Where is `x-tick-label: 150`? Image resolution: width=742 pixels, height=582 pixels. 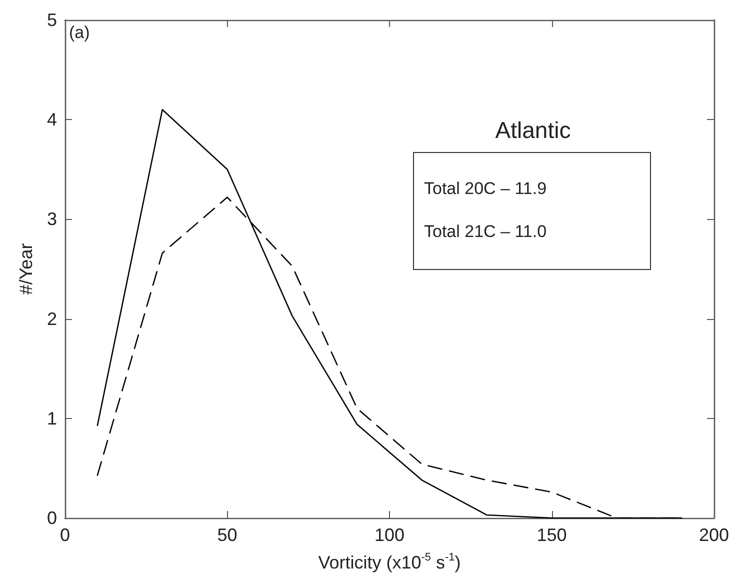
x-tick-label: 150 is located at coordinates (551, 535).